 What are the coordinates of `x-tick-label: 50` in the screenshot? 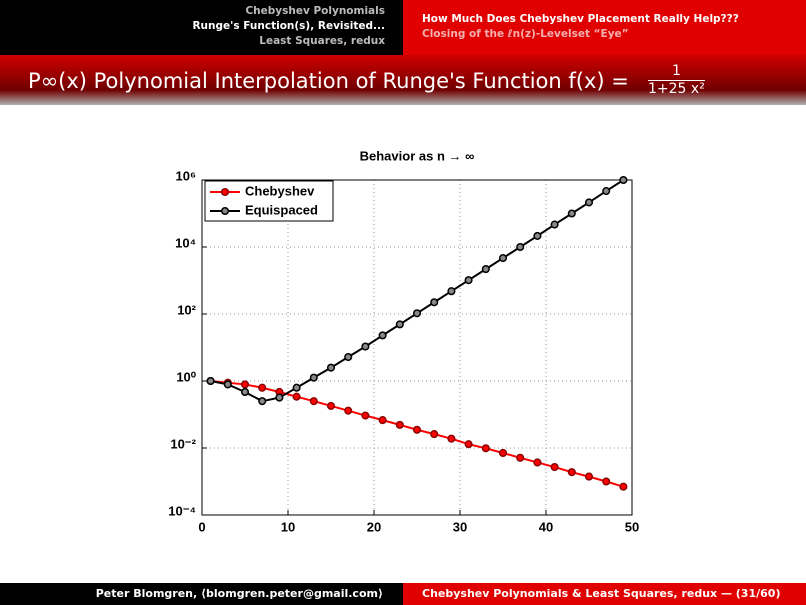 It's located at (632, 526).